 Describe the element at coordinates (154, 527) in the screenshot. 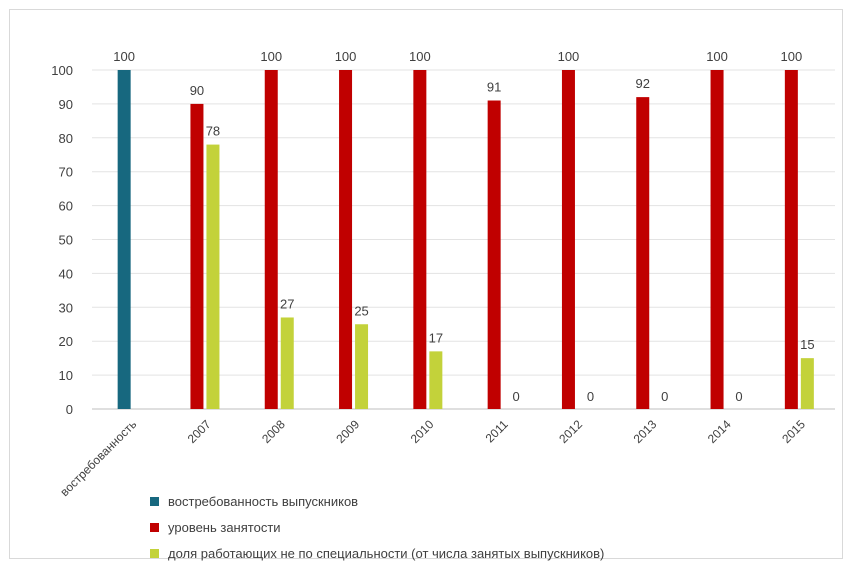

I see `legend-swatch-employment` at that location.